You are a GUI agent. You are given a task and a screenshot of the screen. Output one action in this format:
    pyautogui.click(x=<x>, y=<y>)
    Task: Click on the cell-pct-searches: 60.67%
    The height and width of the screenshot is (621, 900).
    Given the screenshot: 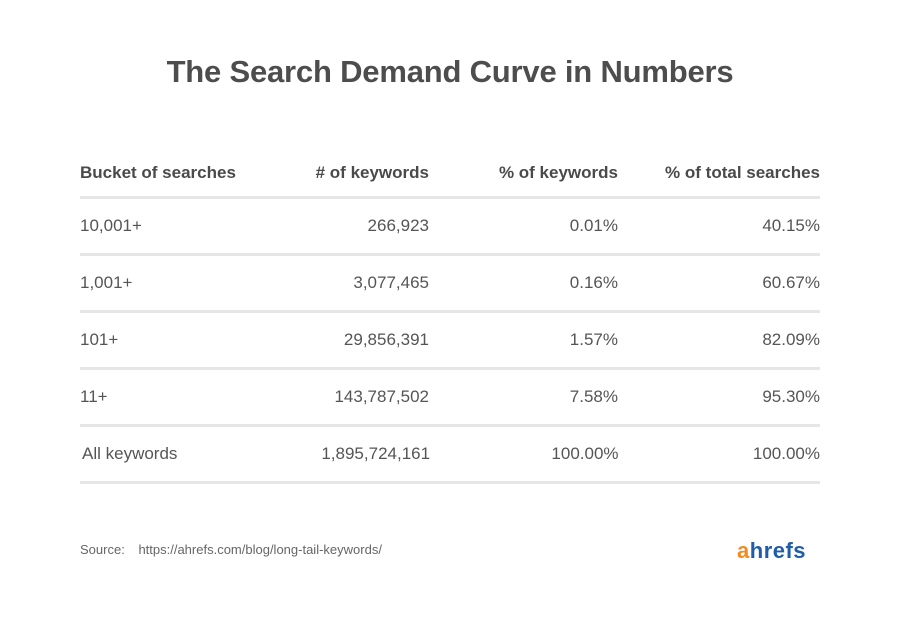 What is the action you would take?
    pyautogui.click(x=791, y=282)
    